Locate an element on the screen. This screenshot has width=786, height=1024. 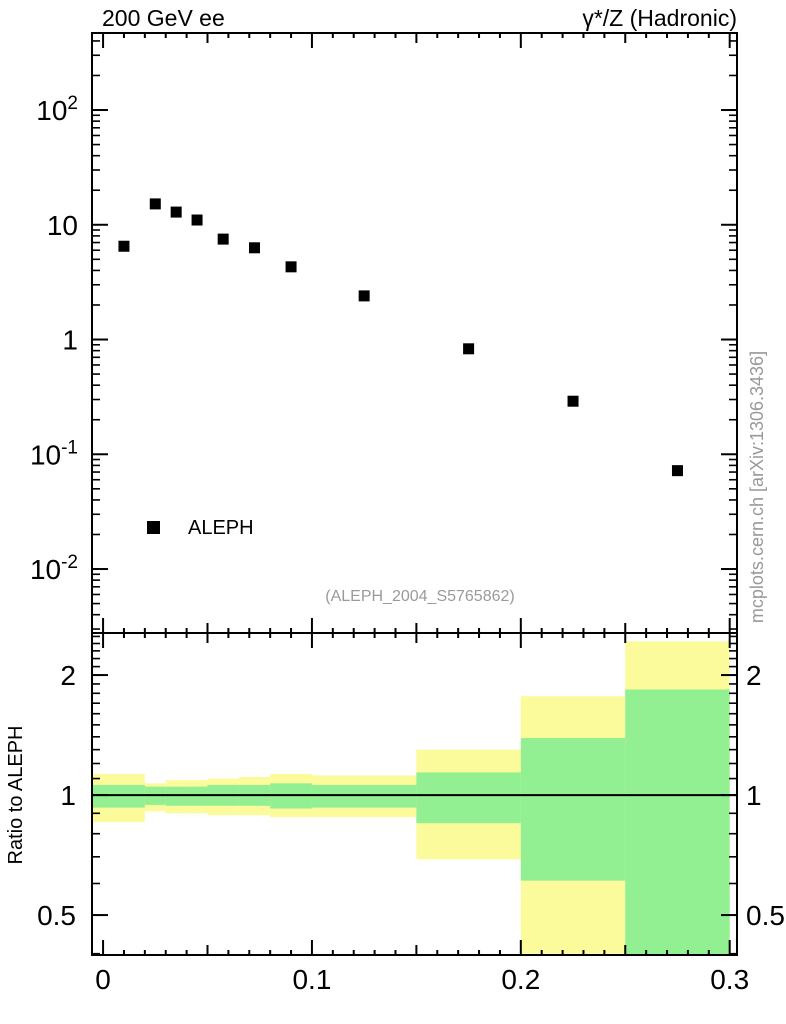
x-axis-tick-label: 0.1 is located at coordinates (311, 979).